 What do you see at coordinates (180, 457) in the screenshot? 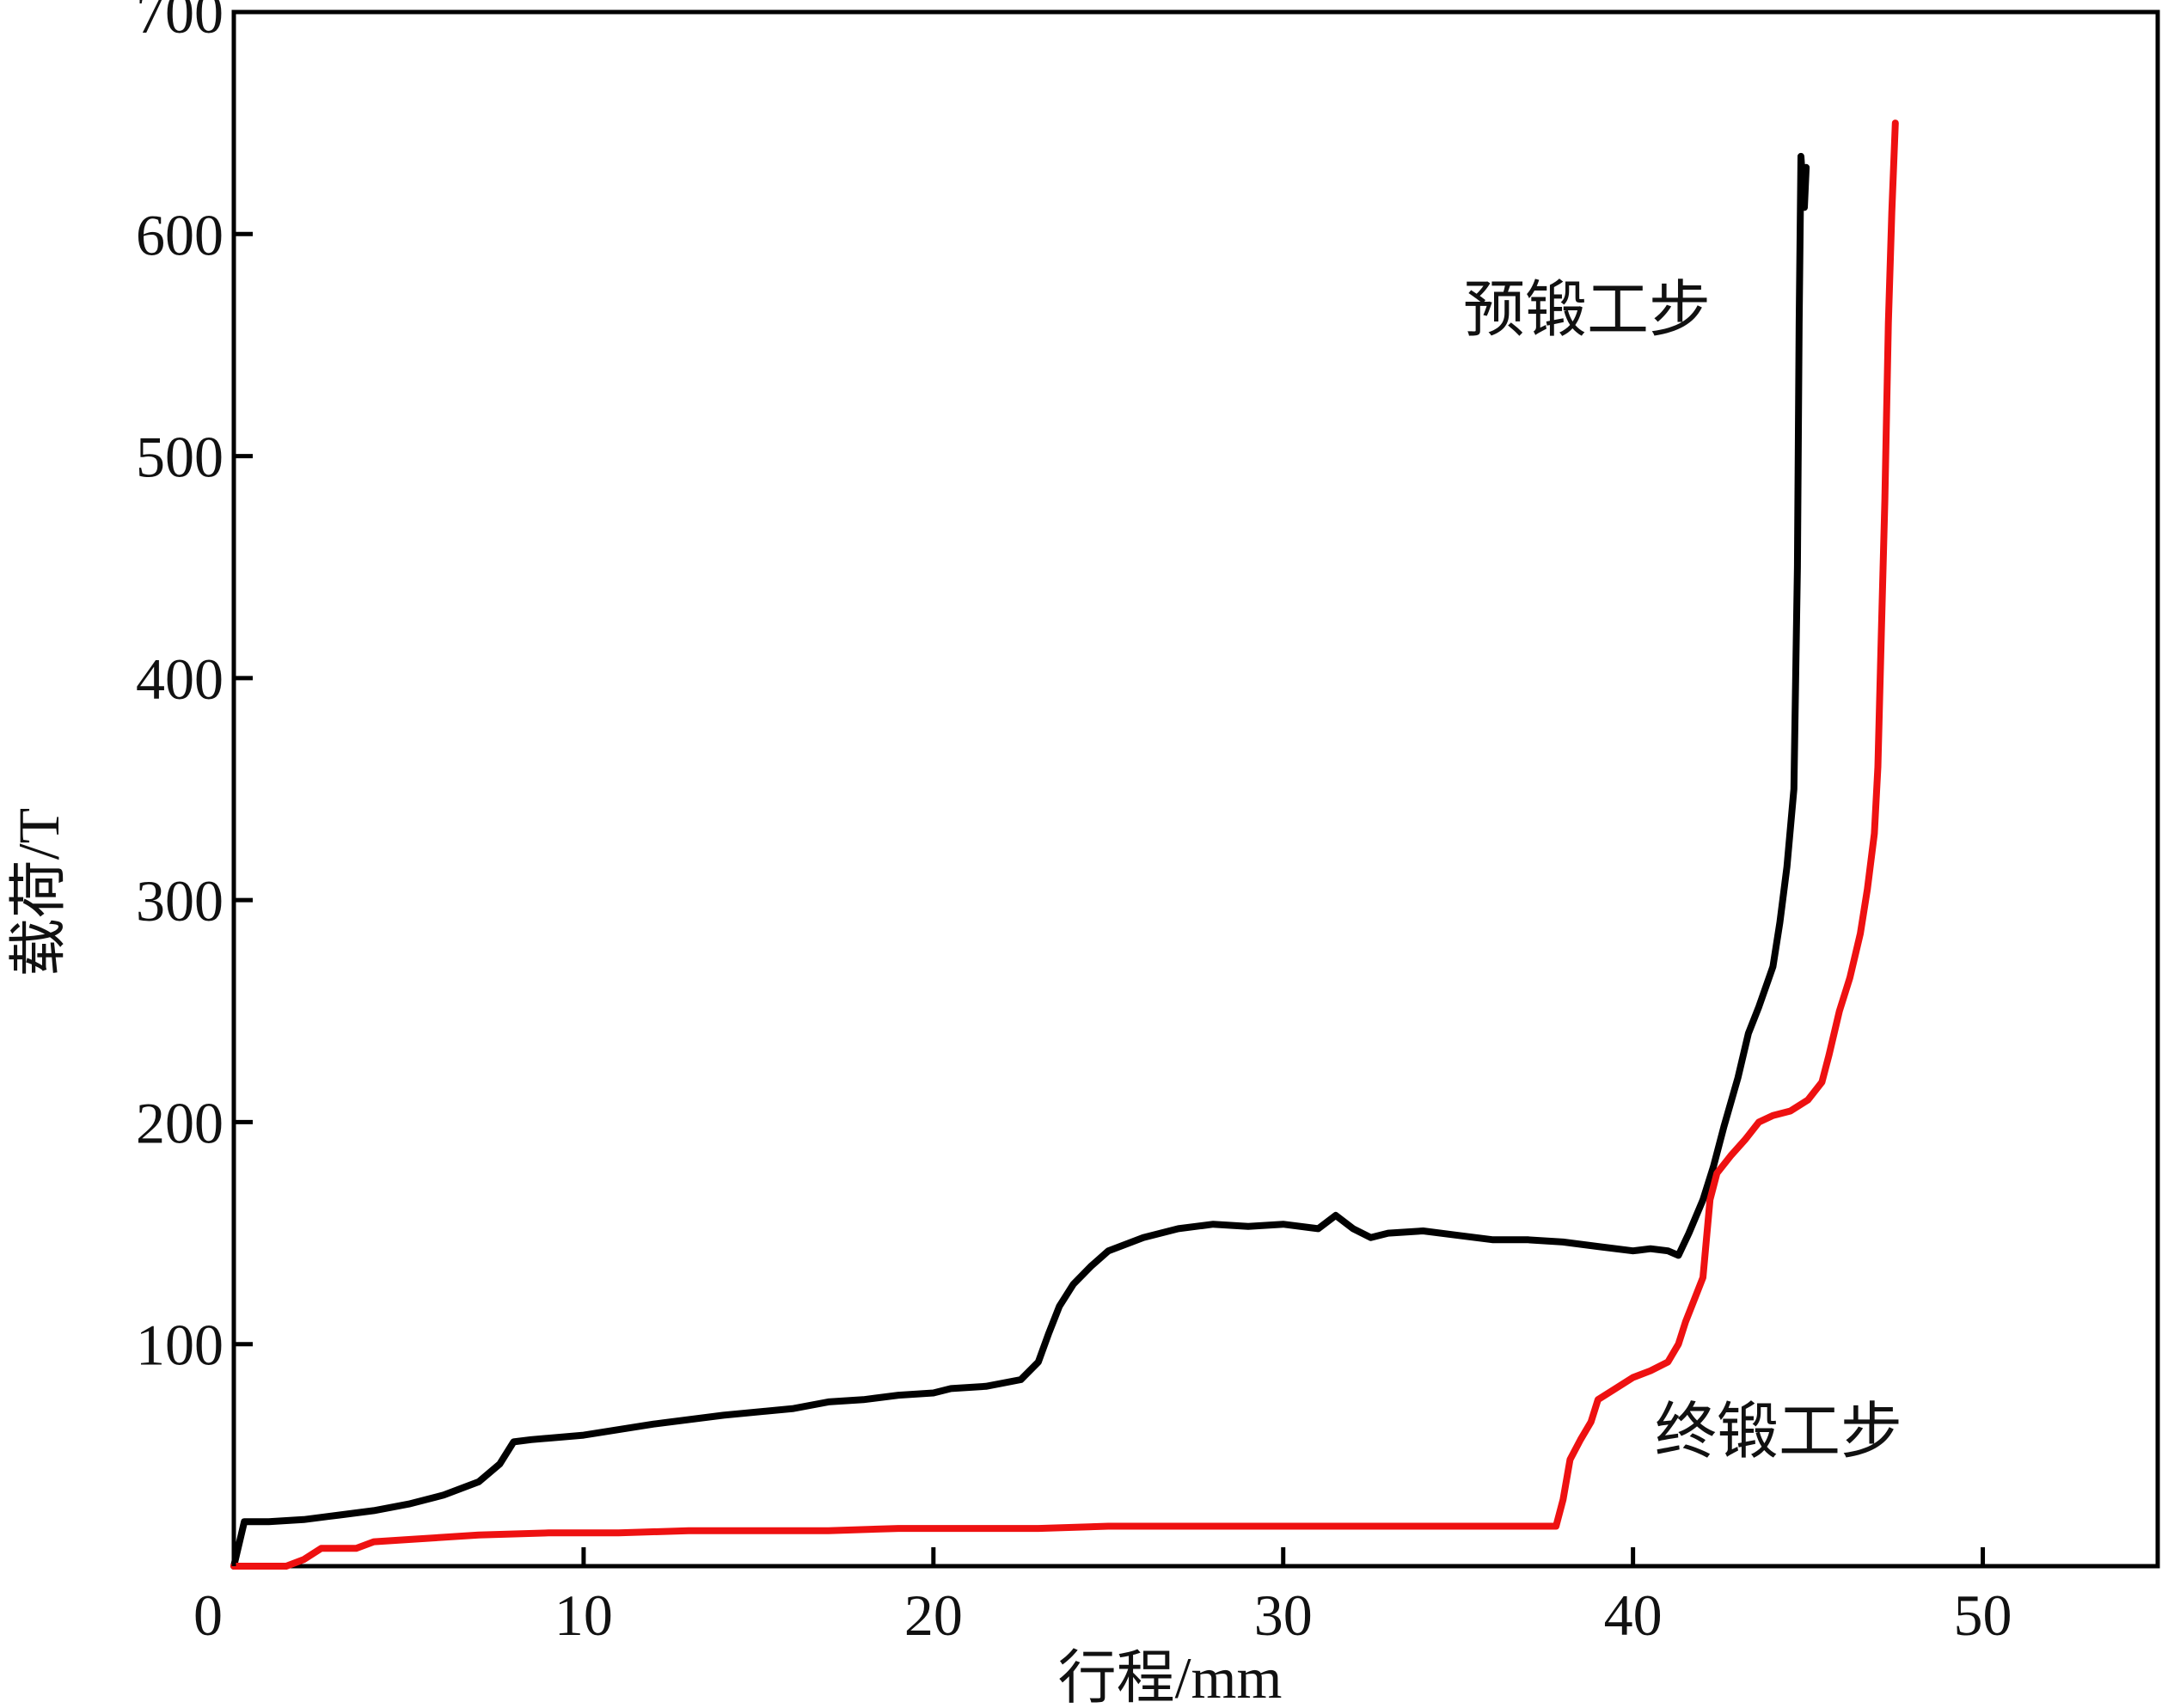
I see `y-tick-label-500: 500` at bounding box center [180, 457].